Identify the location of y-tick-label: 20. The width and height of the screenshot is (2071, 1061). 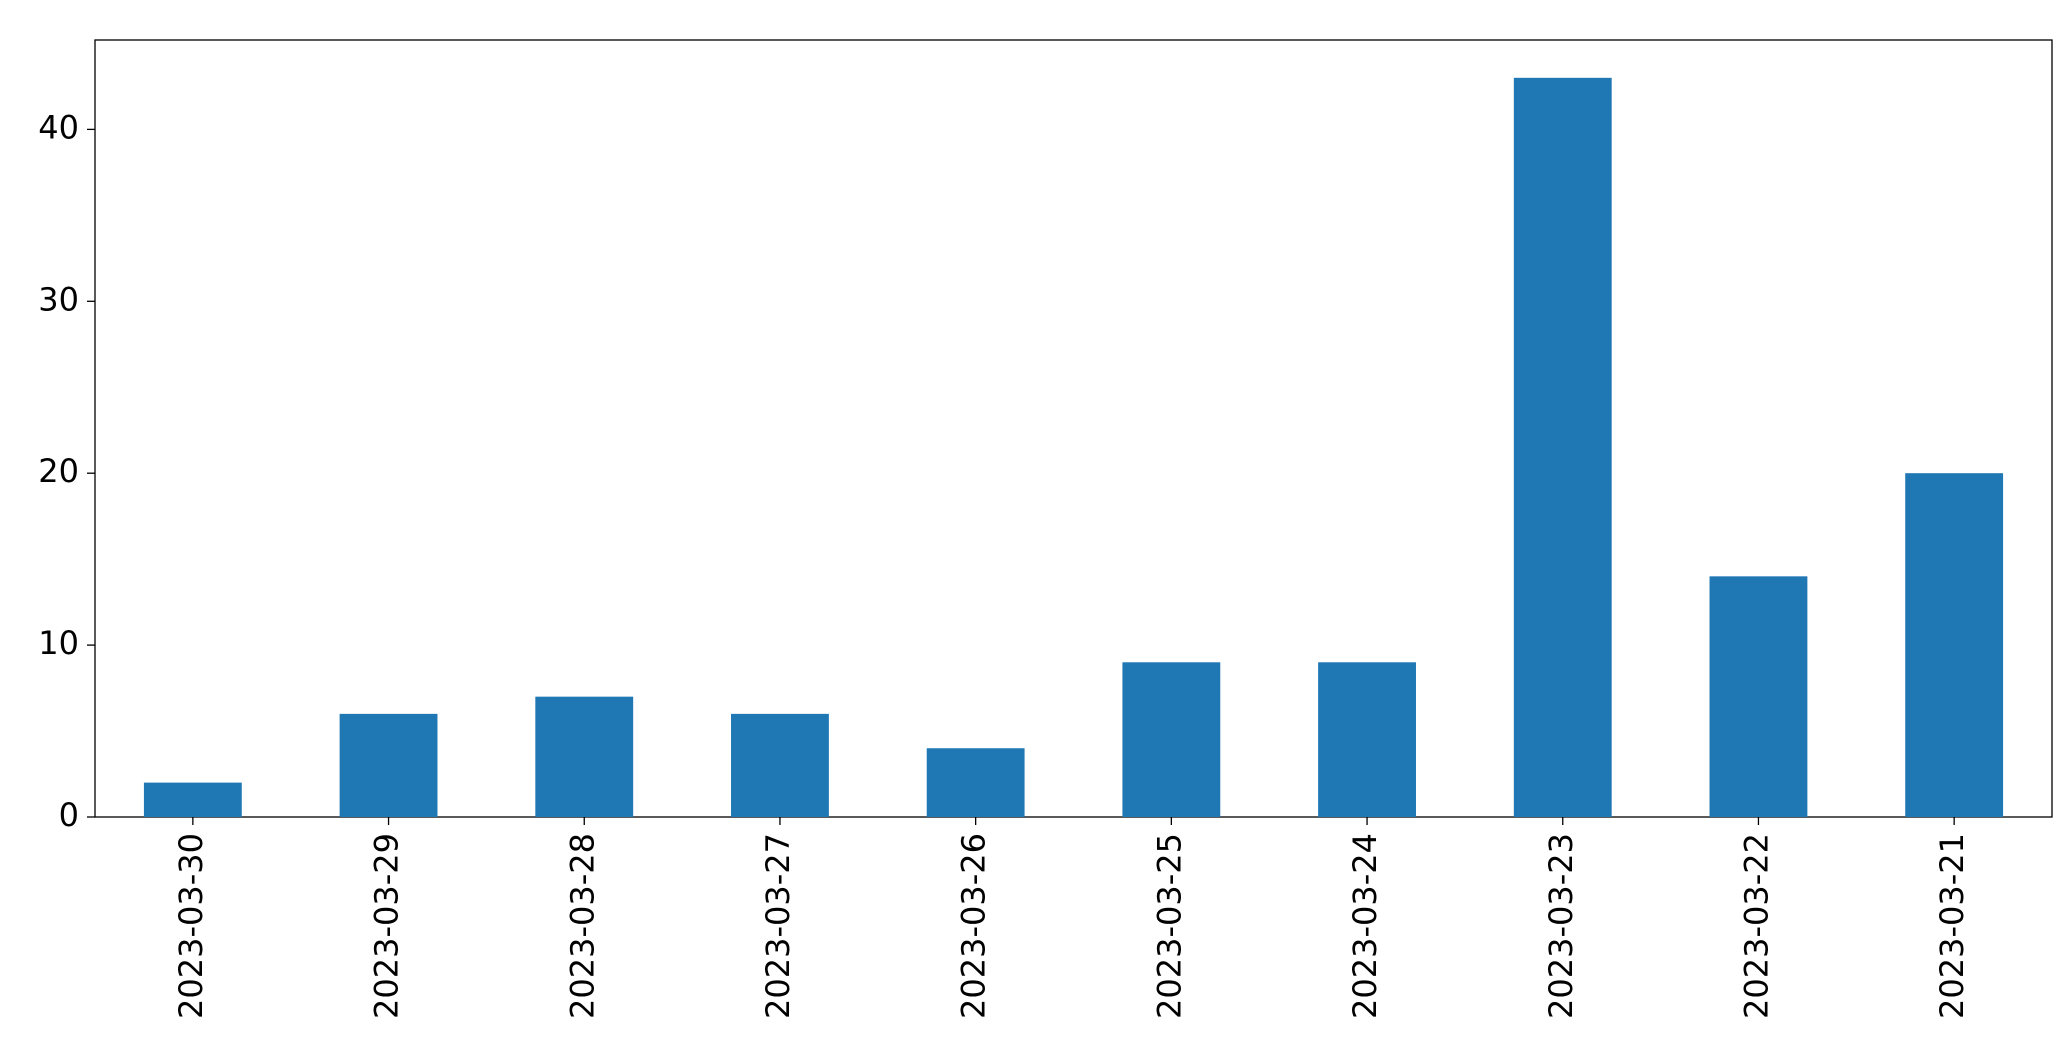
(58, 471).